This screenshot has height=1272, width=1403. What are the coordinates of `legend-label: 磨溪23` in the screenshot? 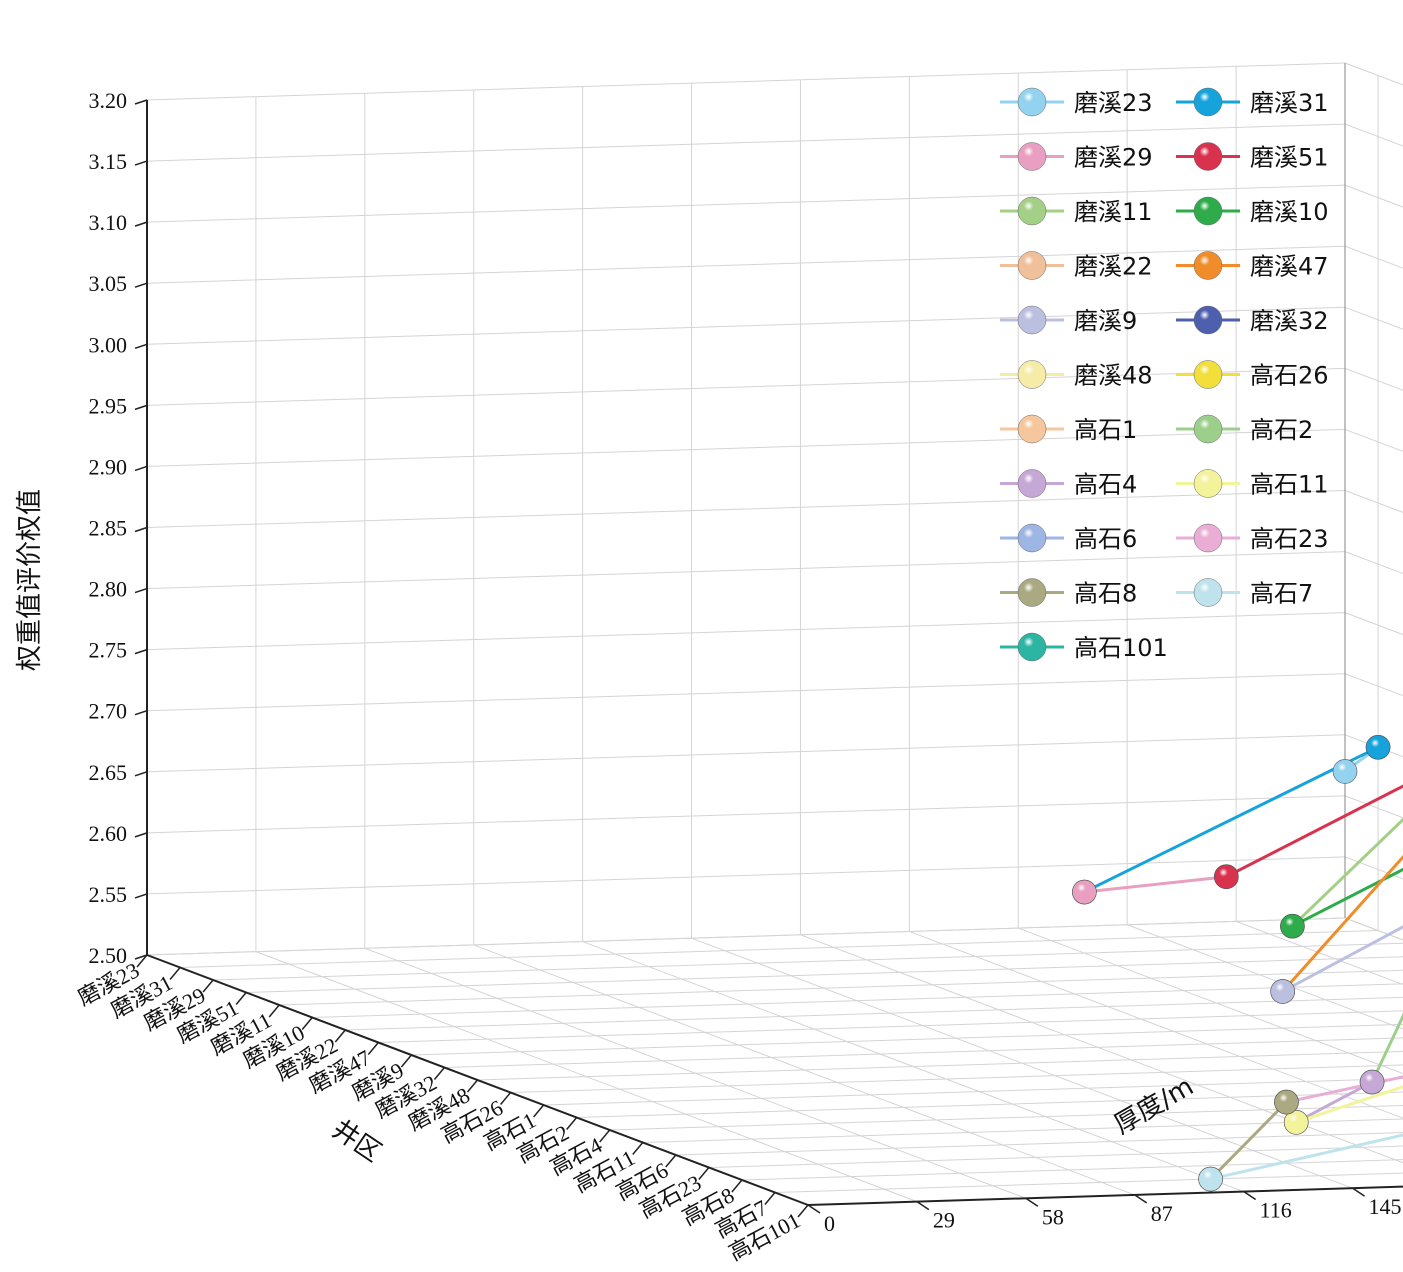 It's located at (1113, 103).